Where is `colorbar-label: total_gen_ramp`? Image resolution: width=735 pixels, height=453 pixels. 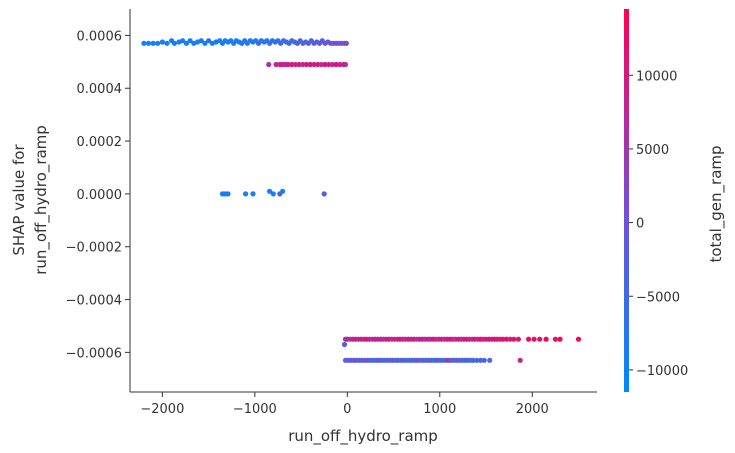
colorbar-label: total_gen_ramp is located at coordinates (716, 203).